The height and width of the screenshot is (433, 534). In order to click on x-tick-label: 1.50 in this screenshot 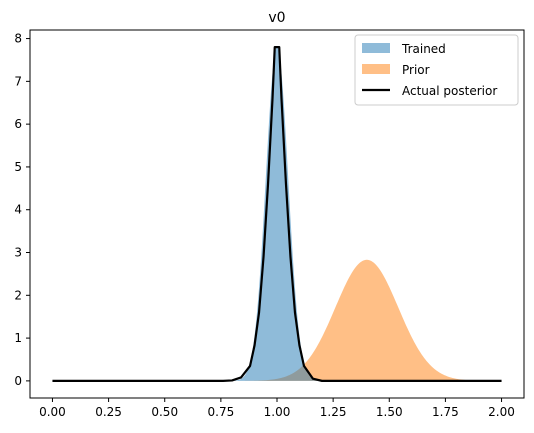, I will do `click(389, 412)`.